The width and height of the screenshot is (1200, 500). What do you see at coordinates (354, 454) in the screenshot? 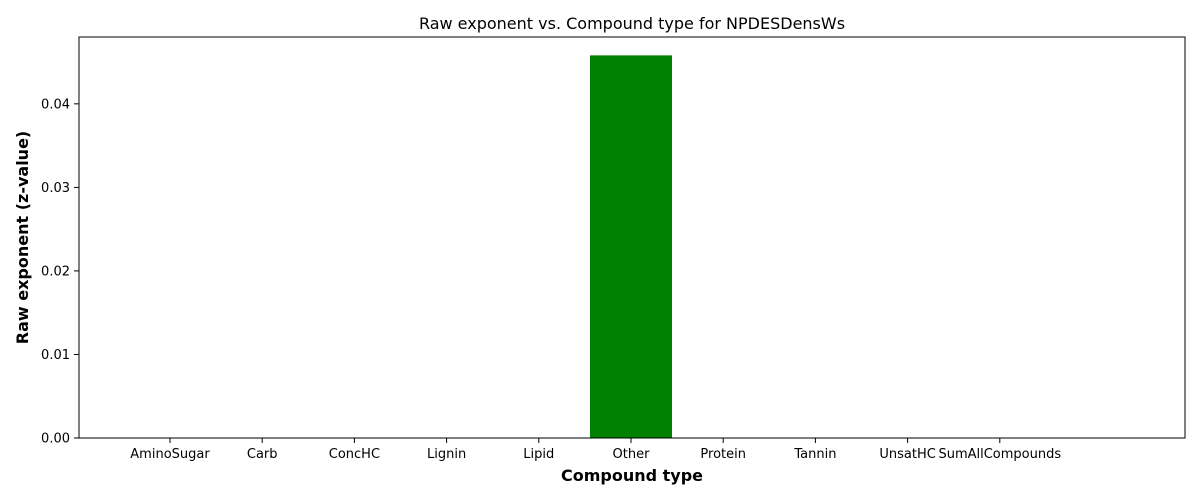
I see `x-tick-label: ConcHC` at bounding box center [354, 454].